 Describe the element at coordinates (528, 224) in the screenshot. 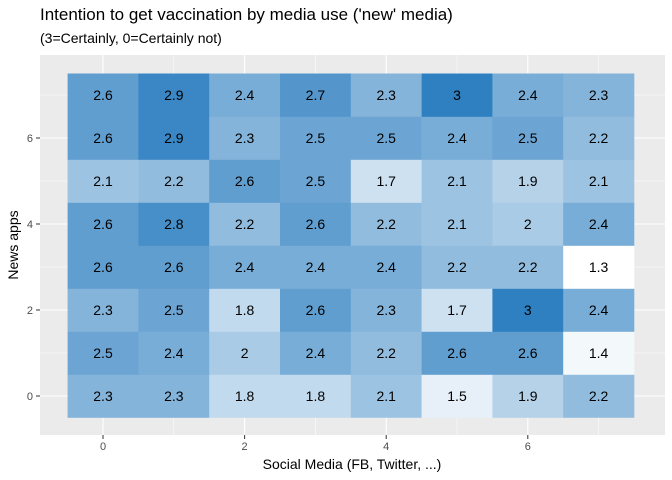

I see `cell-value-label: 2` at that location.